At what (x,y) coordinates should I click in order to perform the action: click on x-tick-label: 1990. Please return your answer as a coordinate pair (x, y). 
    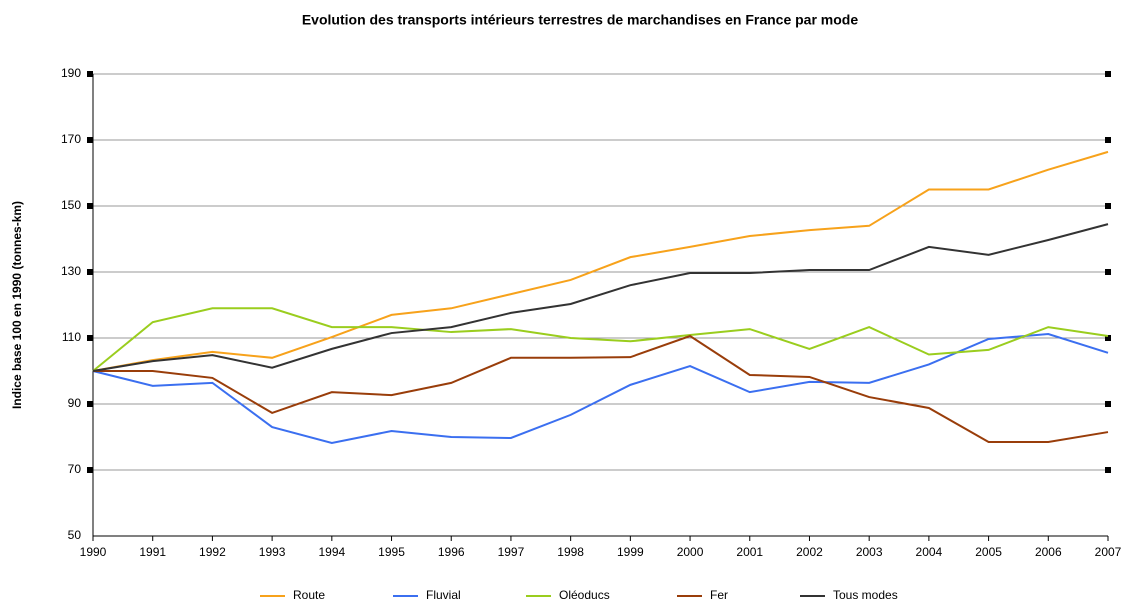
    Looking at the image, I should click on (93, 552).